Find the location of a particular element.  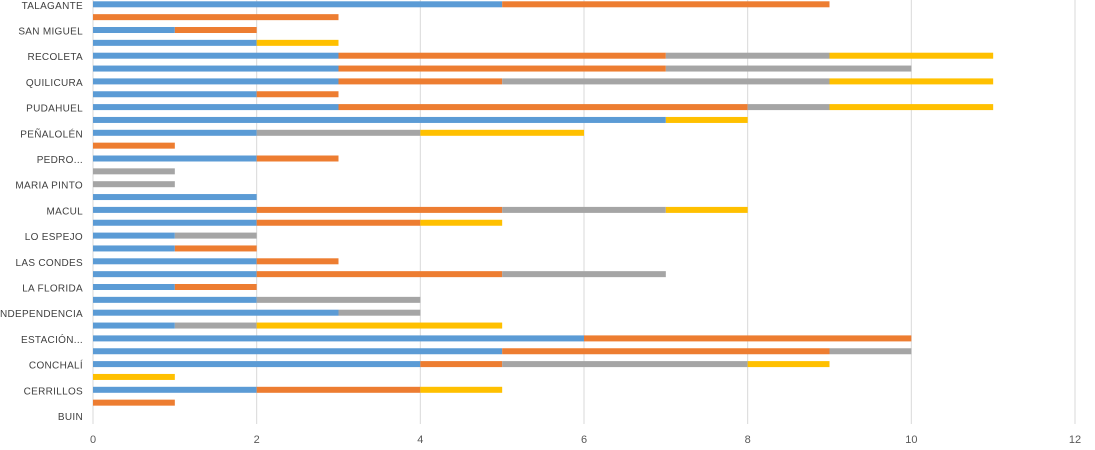

category-label: RECOLETA is located at coordinates (55, 57).